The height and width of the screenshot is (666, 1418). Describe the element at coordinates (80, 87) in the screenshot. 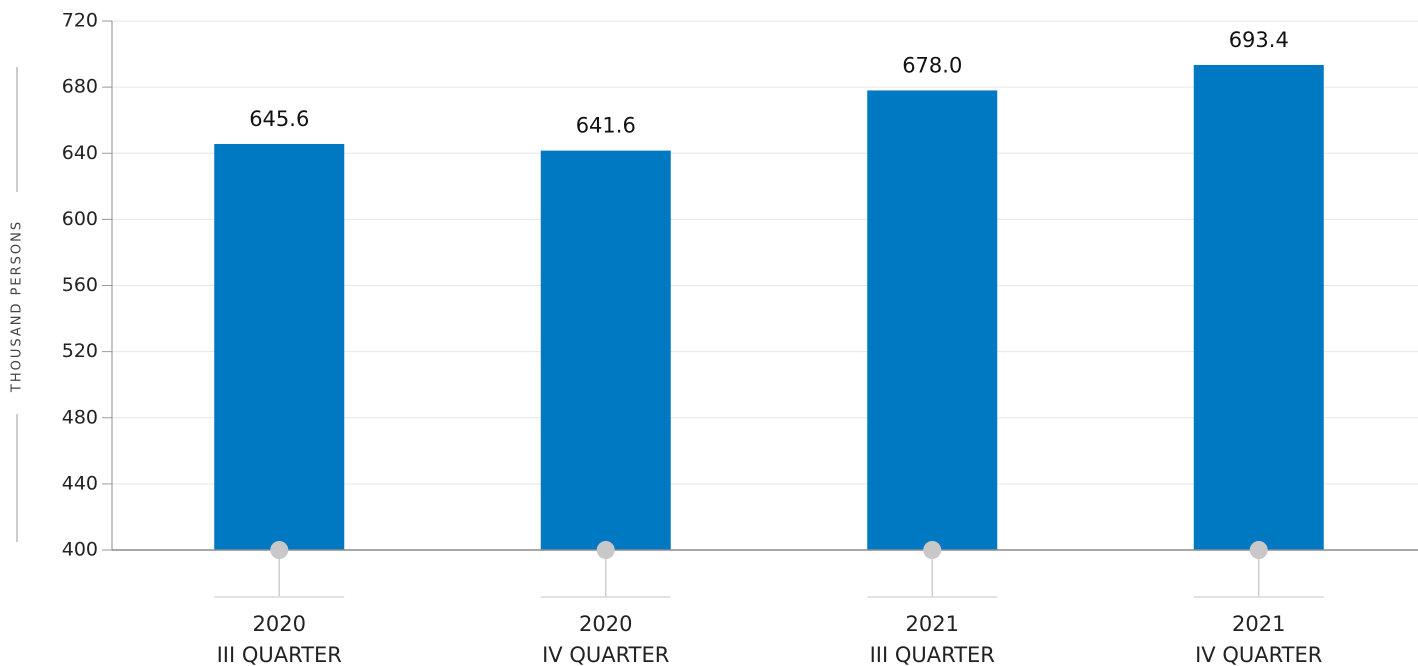

I see `y-tick-label: 680` at that location.